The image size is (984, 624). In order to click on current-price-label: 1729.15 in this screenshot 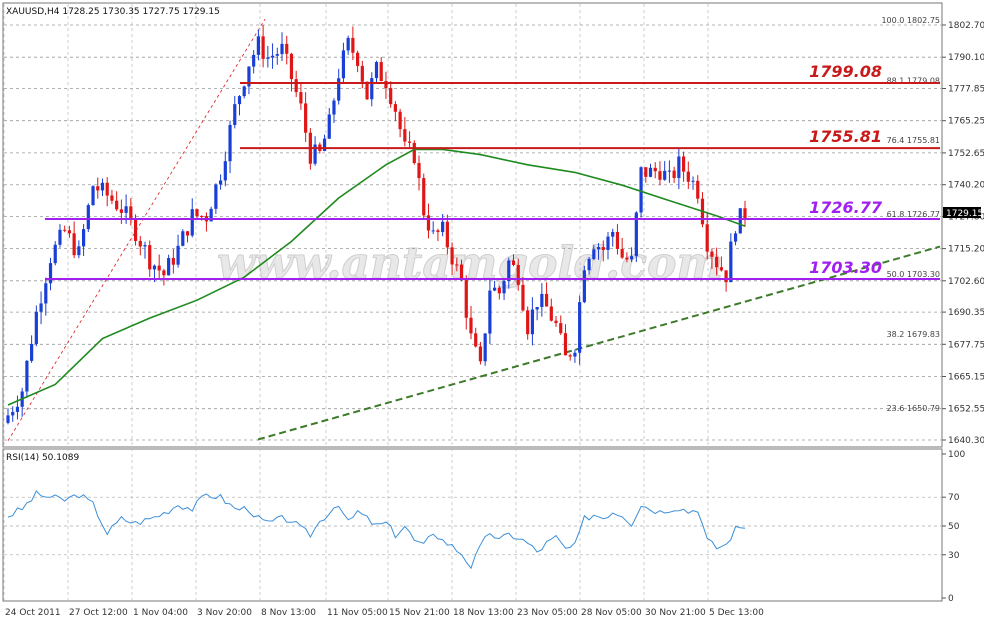, I will do `click(964, 214)`.